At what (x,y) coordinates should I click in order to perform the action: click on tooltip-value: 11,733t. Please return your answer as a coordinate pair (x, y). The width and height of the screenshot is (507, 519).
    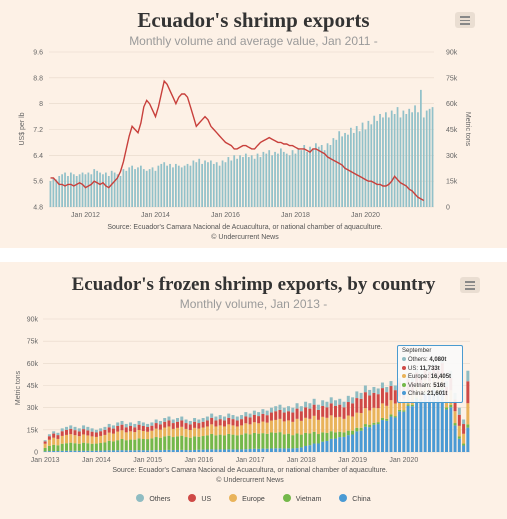
    Looking at the image, I should click on (429, 368).